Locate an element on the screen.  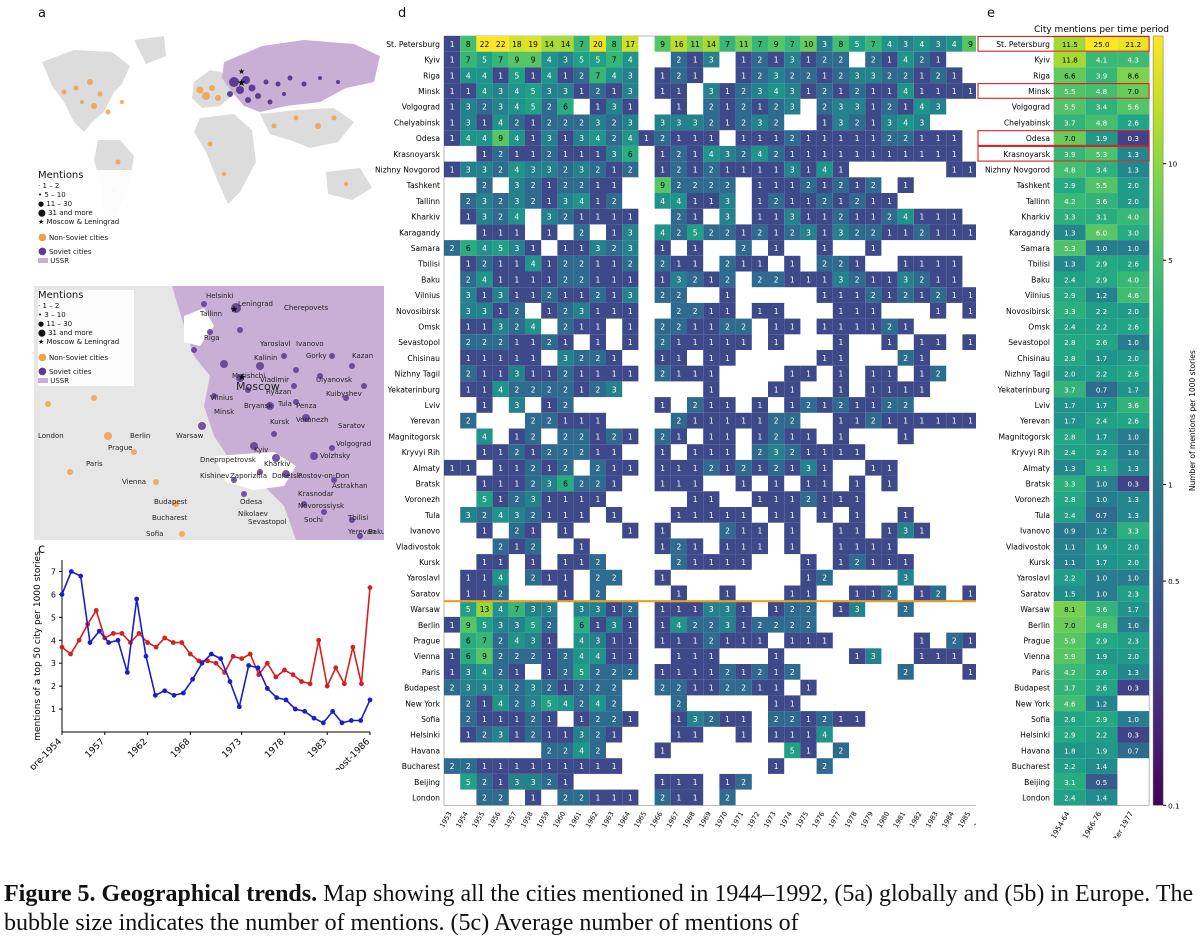
y-tick-label: 5 is located at coordinates (53, 617).